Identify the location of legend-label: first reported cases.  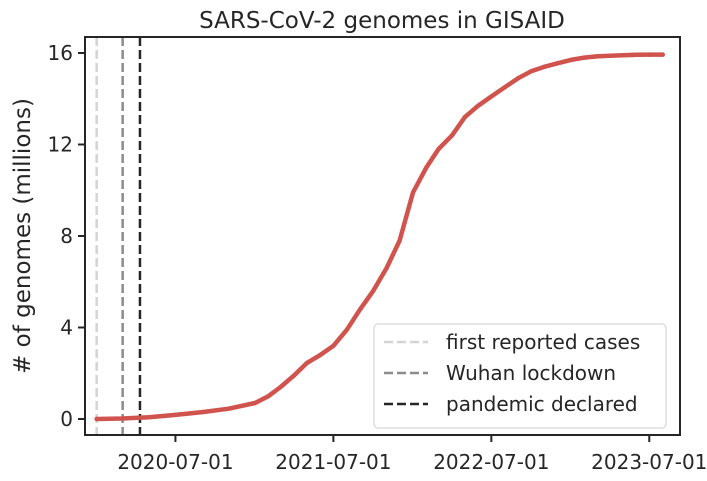
(543, 342).